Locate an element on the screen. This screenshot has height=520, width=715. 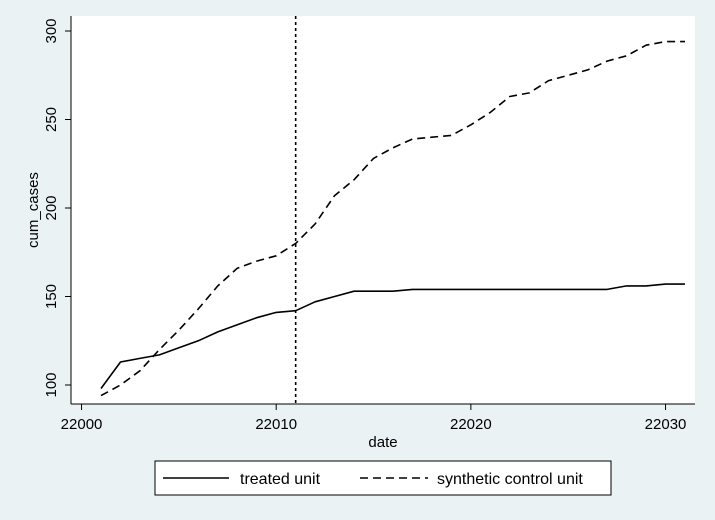
x-tick-label: 22000 is located at coordinates (82, 424).